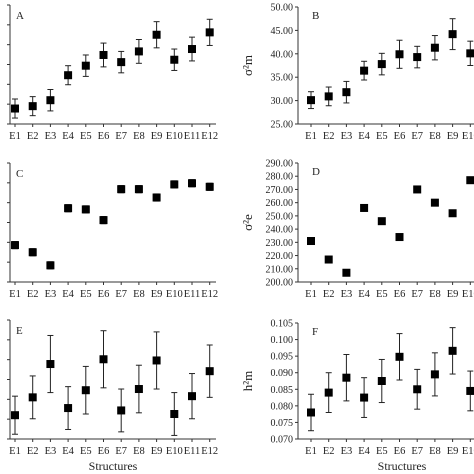 The image size is (474, 474). I want to click on panel-e: E E1 E2 E3 E4 E5 E6 E7 E8 E9 E10 E11 E12 Structures, so click(112, 396).